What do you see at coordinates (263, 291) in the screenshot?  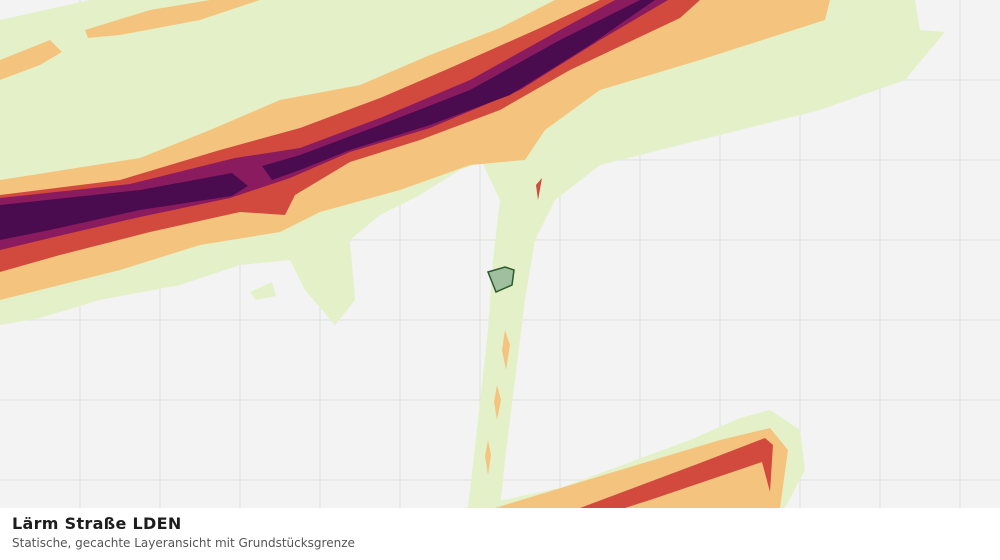 I see `noise-zone-low` at bounding box center [263, 291].